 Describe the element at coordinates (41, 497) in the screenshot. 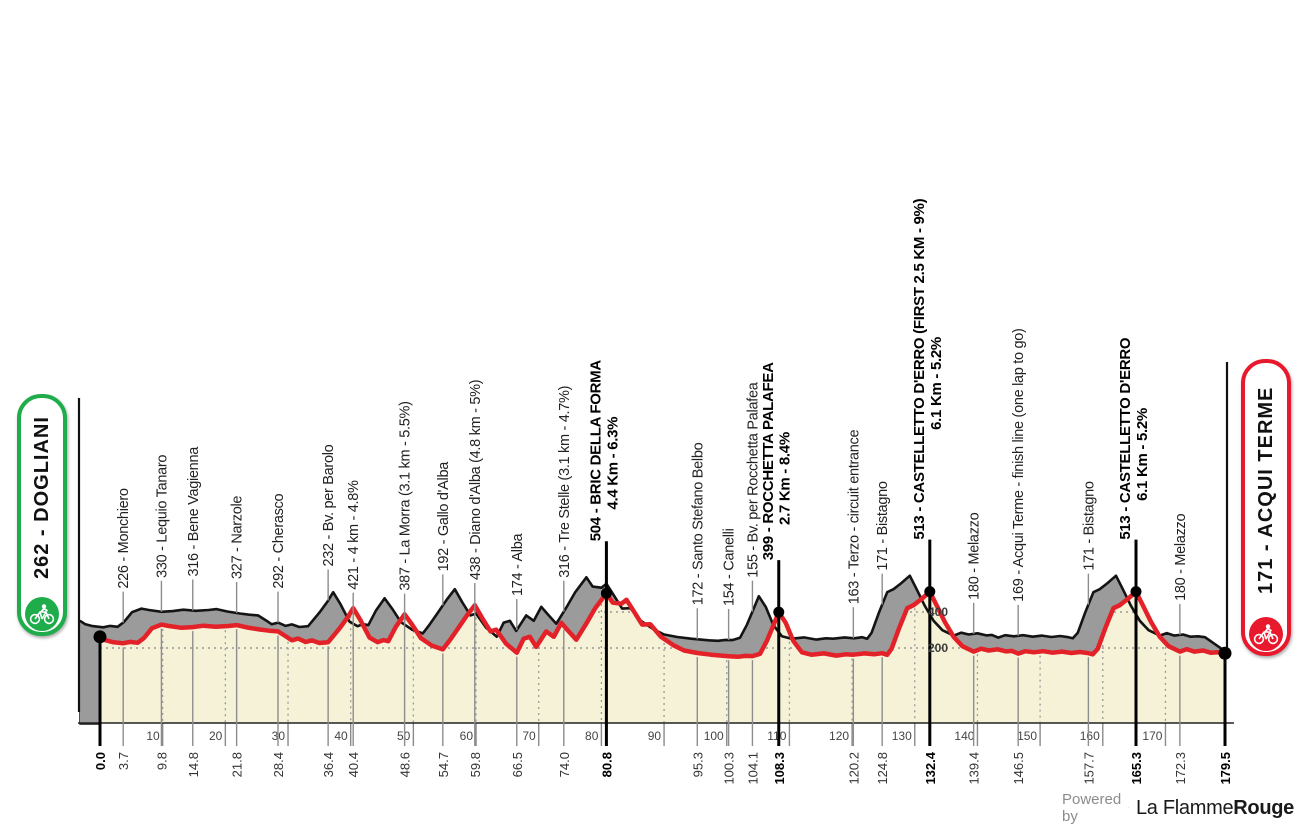

I see `start-badge-label: 262 - DOGLIANI` at that location.